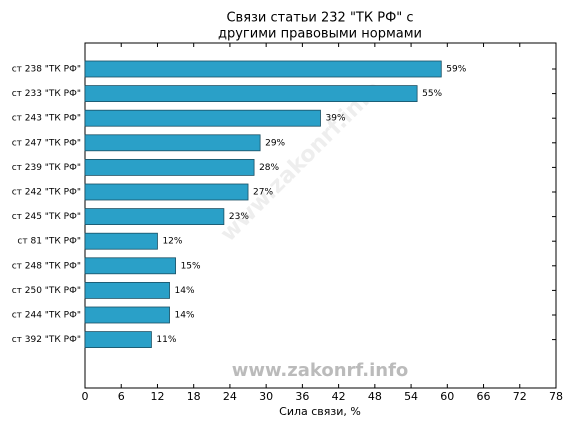  What do you see at coordinates (157, 396) in the screenshot?
I see `x-tick-label: 12` at bounding box center [157, 396].